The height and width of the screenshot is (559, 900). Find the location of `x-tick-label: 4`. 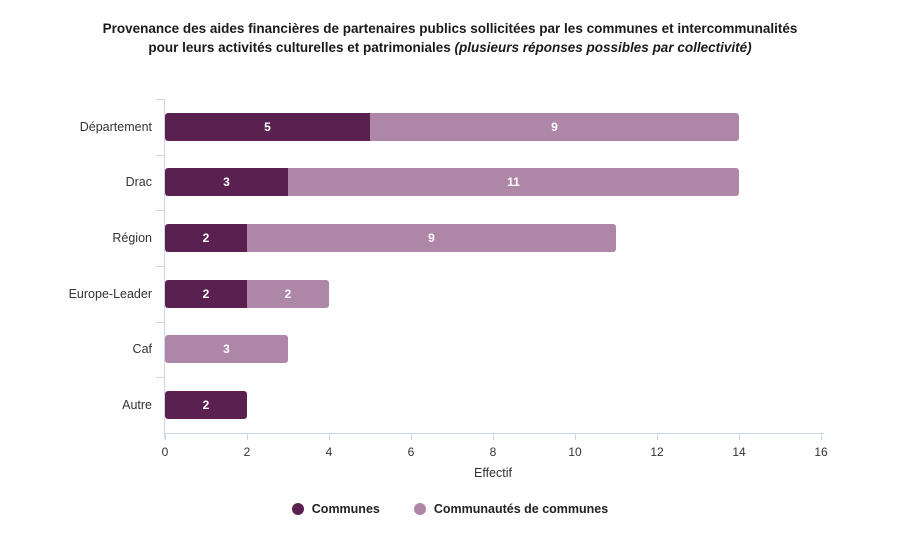

x-tick-label: 4 is located at coordinates (329, 452).